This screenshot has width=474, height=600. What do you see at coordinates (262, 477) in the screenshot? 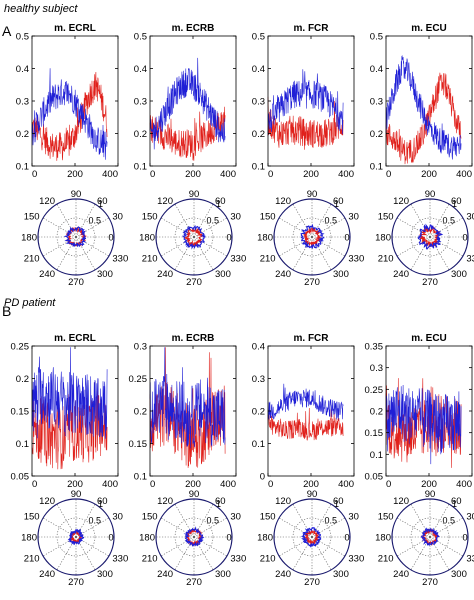
I see `y-tick-label: 0` at bounding box center [262, 477].